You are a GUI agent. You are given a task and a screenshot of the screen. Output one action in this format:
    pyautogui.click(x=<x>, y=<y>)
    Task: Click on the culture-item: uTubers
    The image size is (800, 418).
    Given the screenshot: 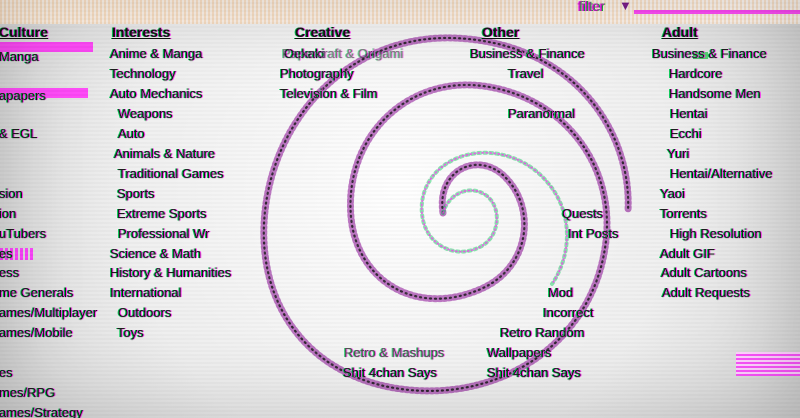 What is the action you would take?
    pyautogui.click(x=23, y=233)
    